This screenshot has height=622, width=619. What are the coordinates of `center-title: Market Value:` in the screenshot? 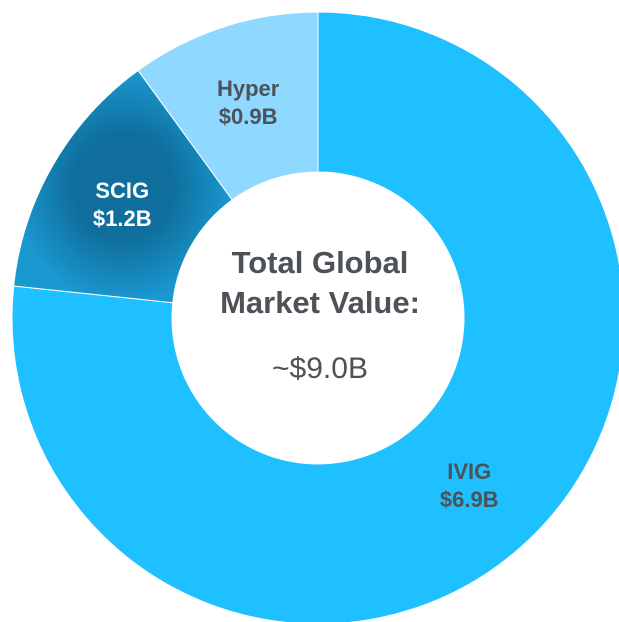 It's located at (320, 302).